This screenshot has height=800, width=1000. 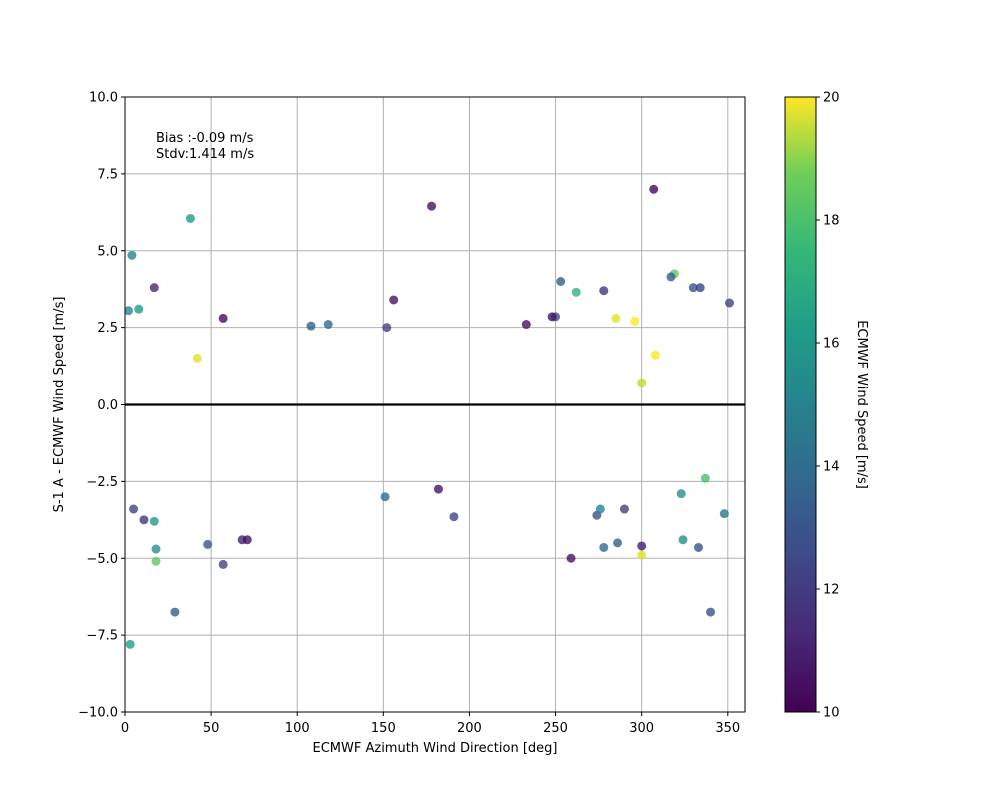 I want to click on x-tick-label: 300, so click(x=641, y=728).